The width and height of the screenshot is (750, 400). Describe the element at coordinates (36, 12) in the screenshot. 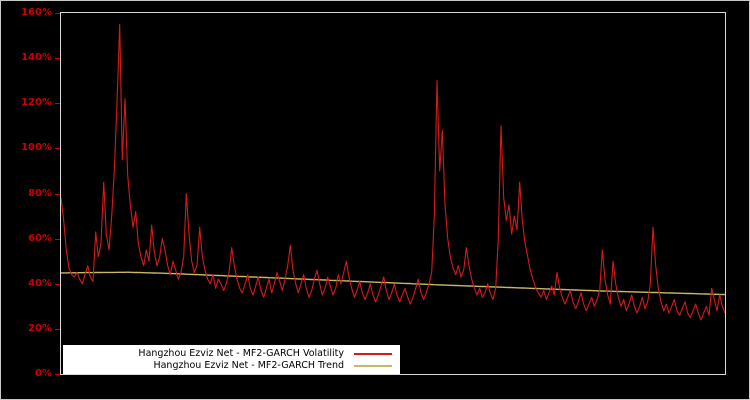

I see `y-axis-tick-label: 160%` at that location.